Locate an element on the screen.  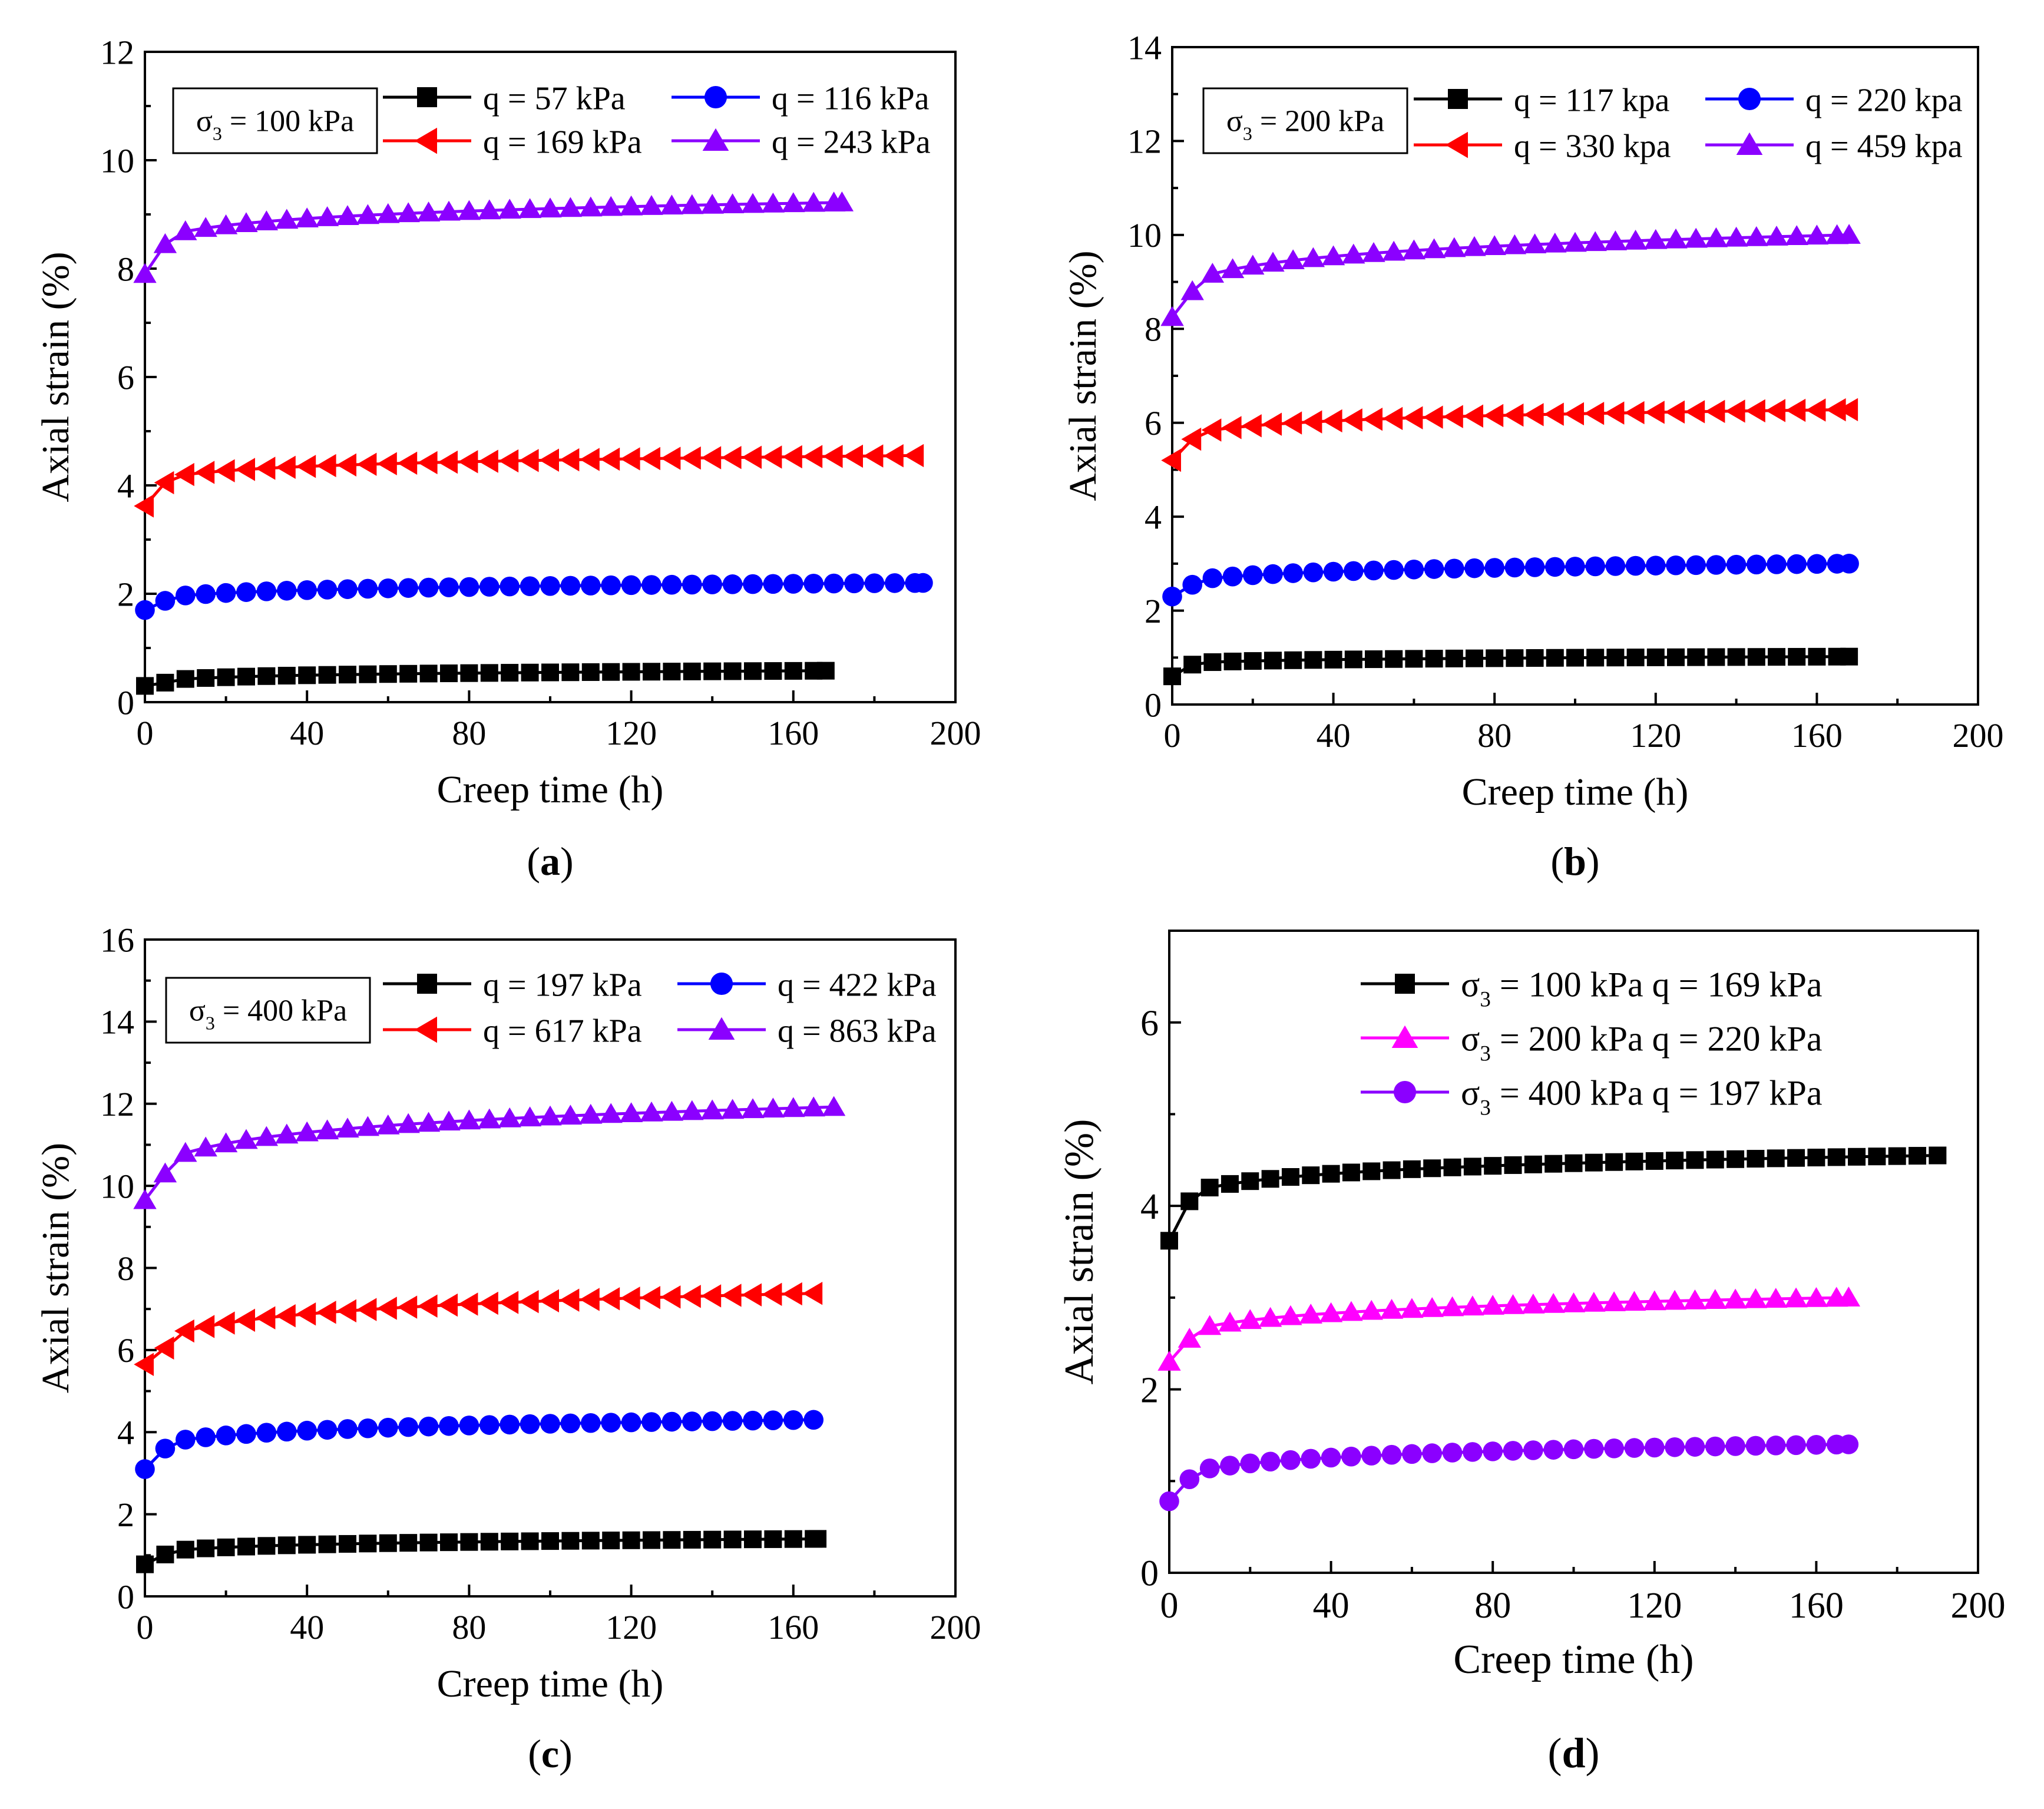
confining-pressure-box is located at coordinates (268, 1010).